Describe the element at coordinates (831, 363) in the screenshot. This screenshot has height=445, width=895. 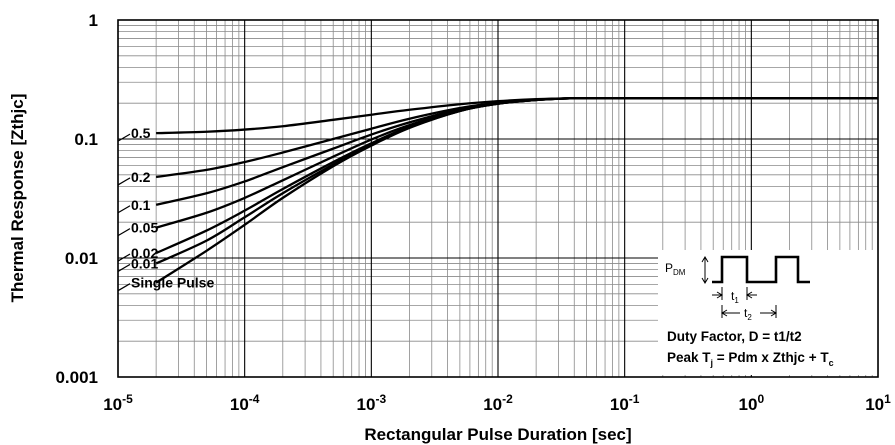
I see `peak-tj-b-sub: c` at that location.